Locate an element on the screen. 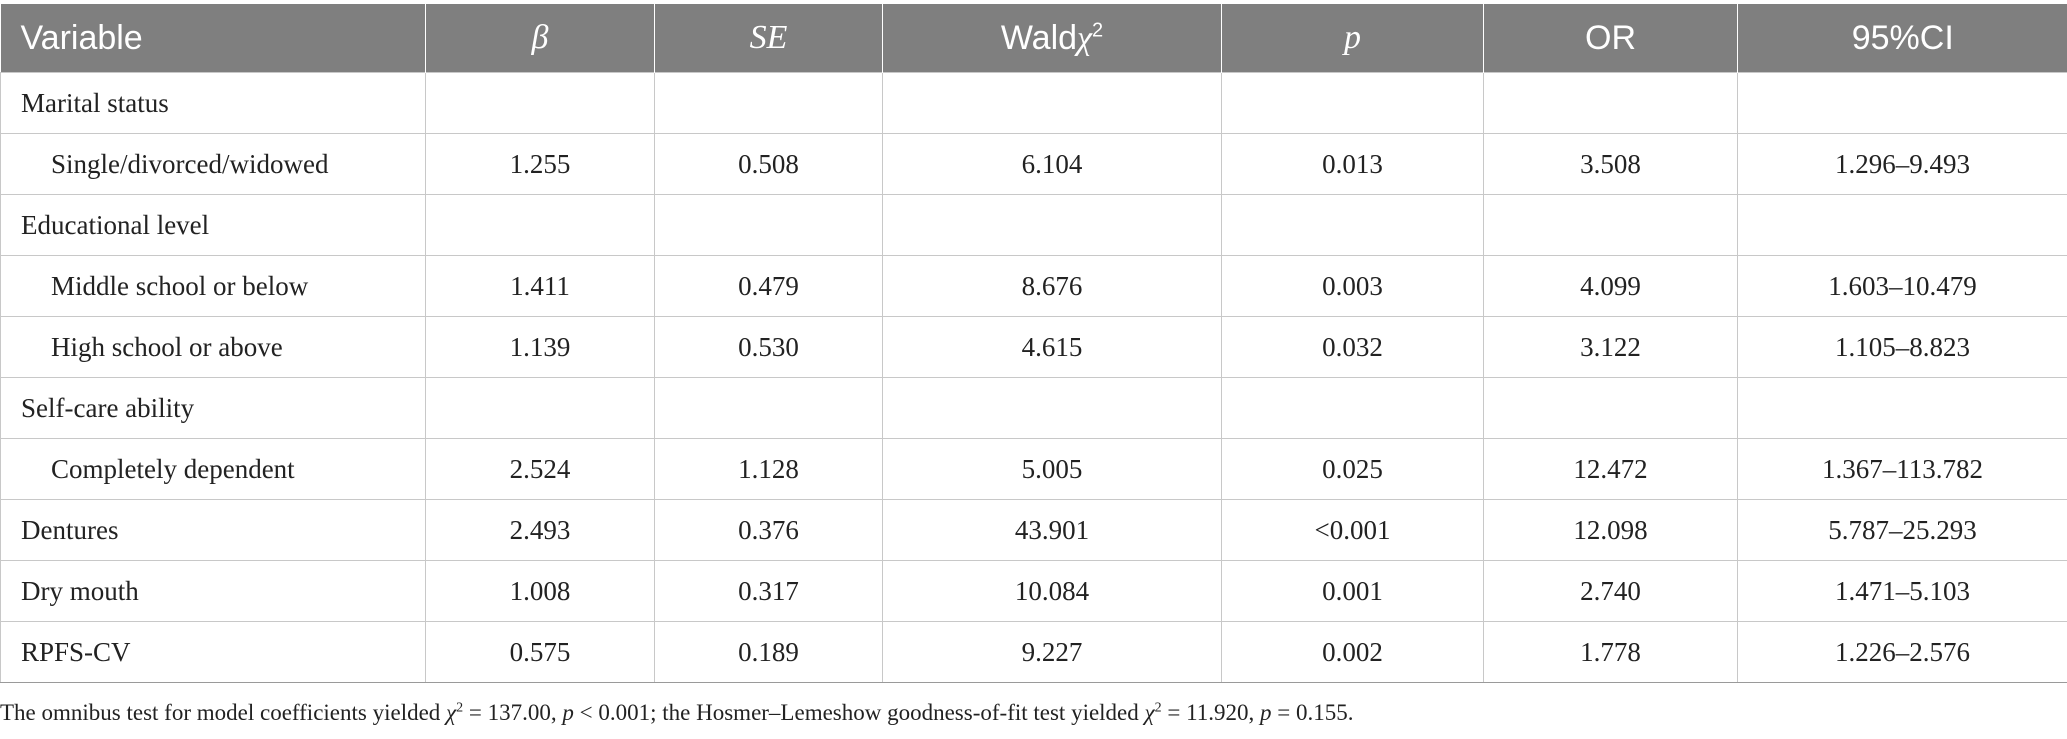 The image size is (2067, 739). header-se: SE is located at coordinates (768, 38).